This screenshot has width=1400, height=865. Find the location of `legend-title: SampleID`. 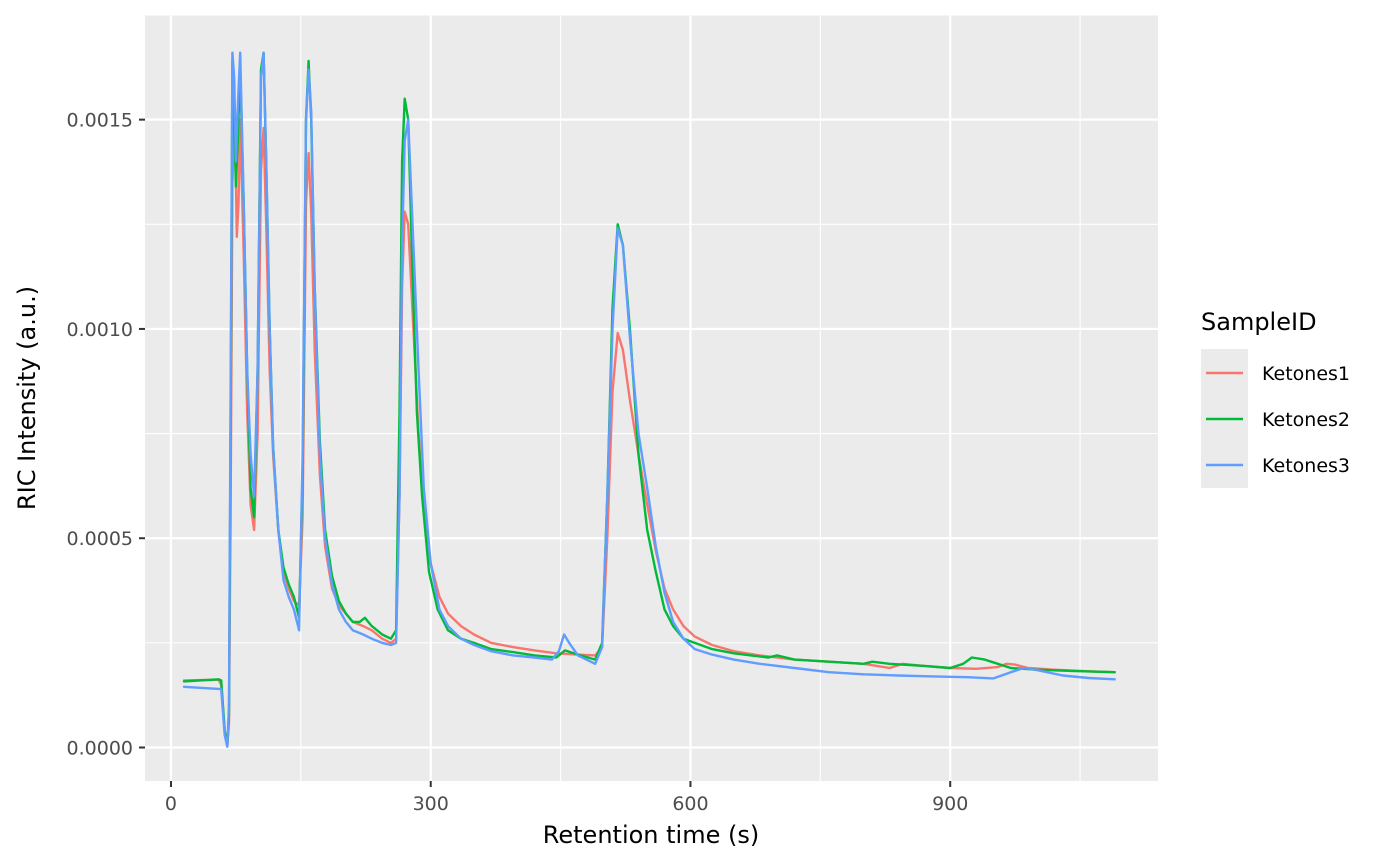

legend-title: SampleID is located at coordinates (1259, 322).